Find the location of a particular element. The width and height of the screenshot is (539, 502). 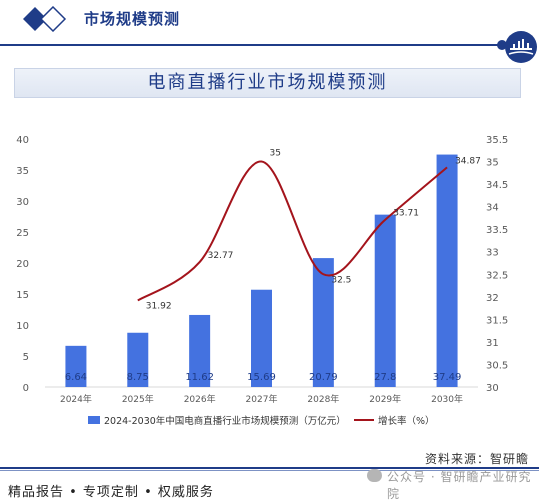

line-value-label: 33.71 is located at coordinates (406, 214).